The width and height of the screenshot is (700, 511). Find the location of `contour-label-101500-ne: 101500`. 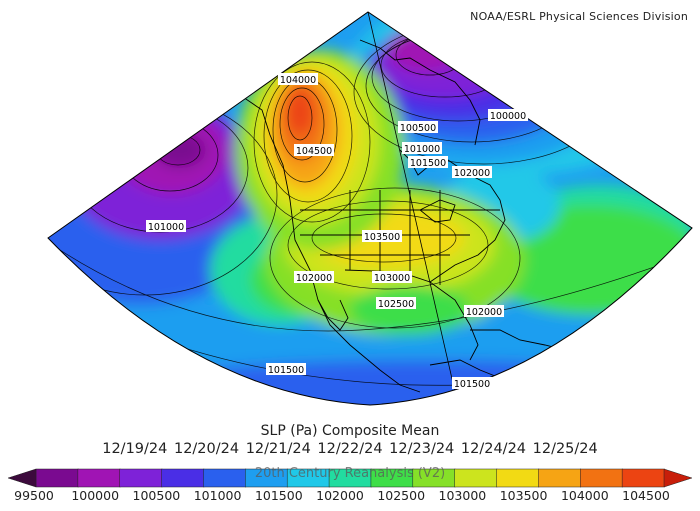

contour-label-101500-ne: 101500 is located at coordinates (428, 162).